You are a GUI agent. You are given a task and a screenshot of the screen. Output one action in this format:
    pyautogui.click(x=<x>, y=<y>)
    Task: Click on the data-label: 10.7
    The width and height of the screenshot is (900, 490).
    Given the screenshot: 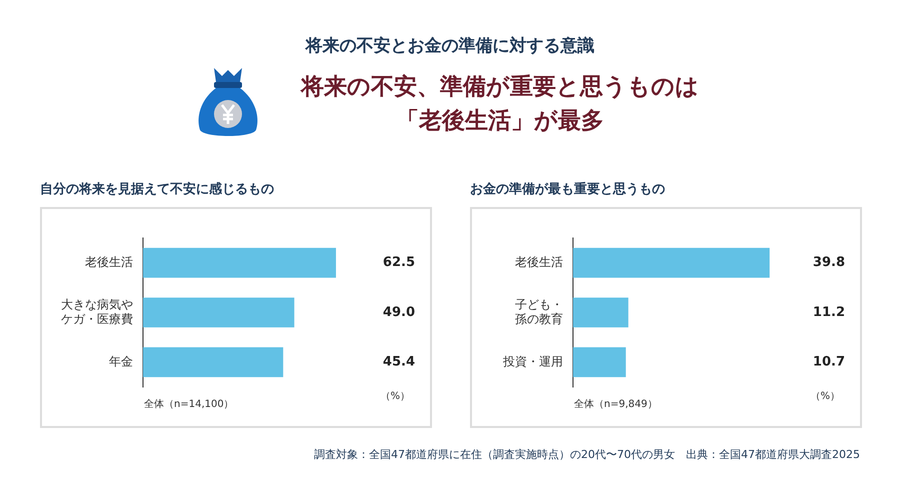 What is the action you would take?
    pyautogui.click(x=828, y=362)
    